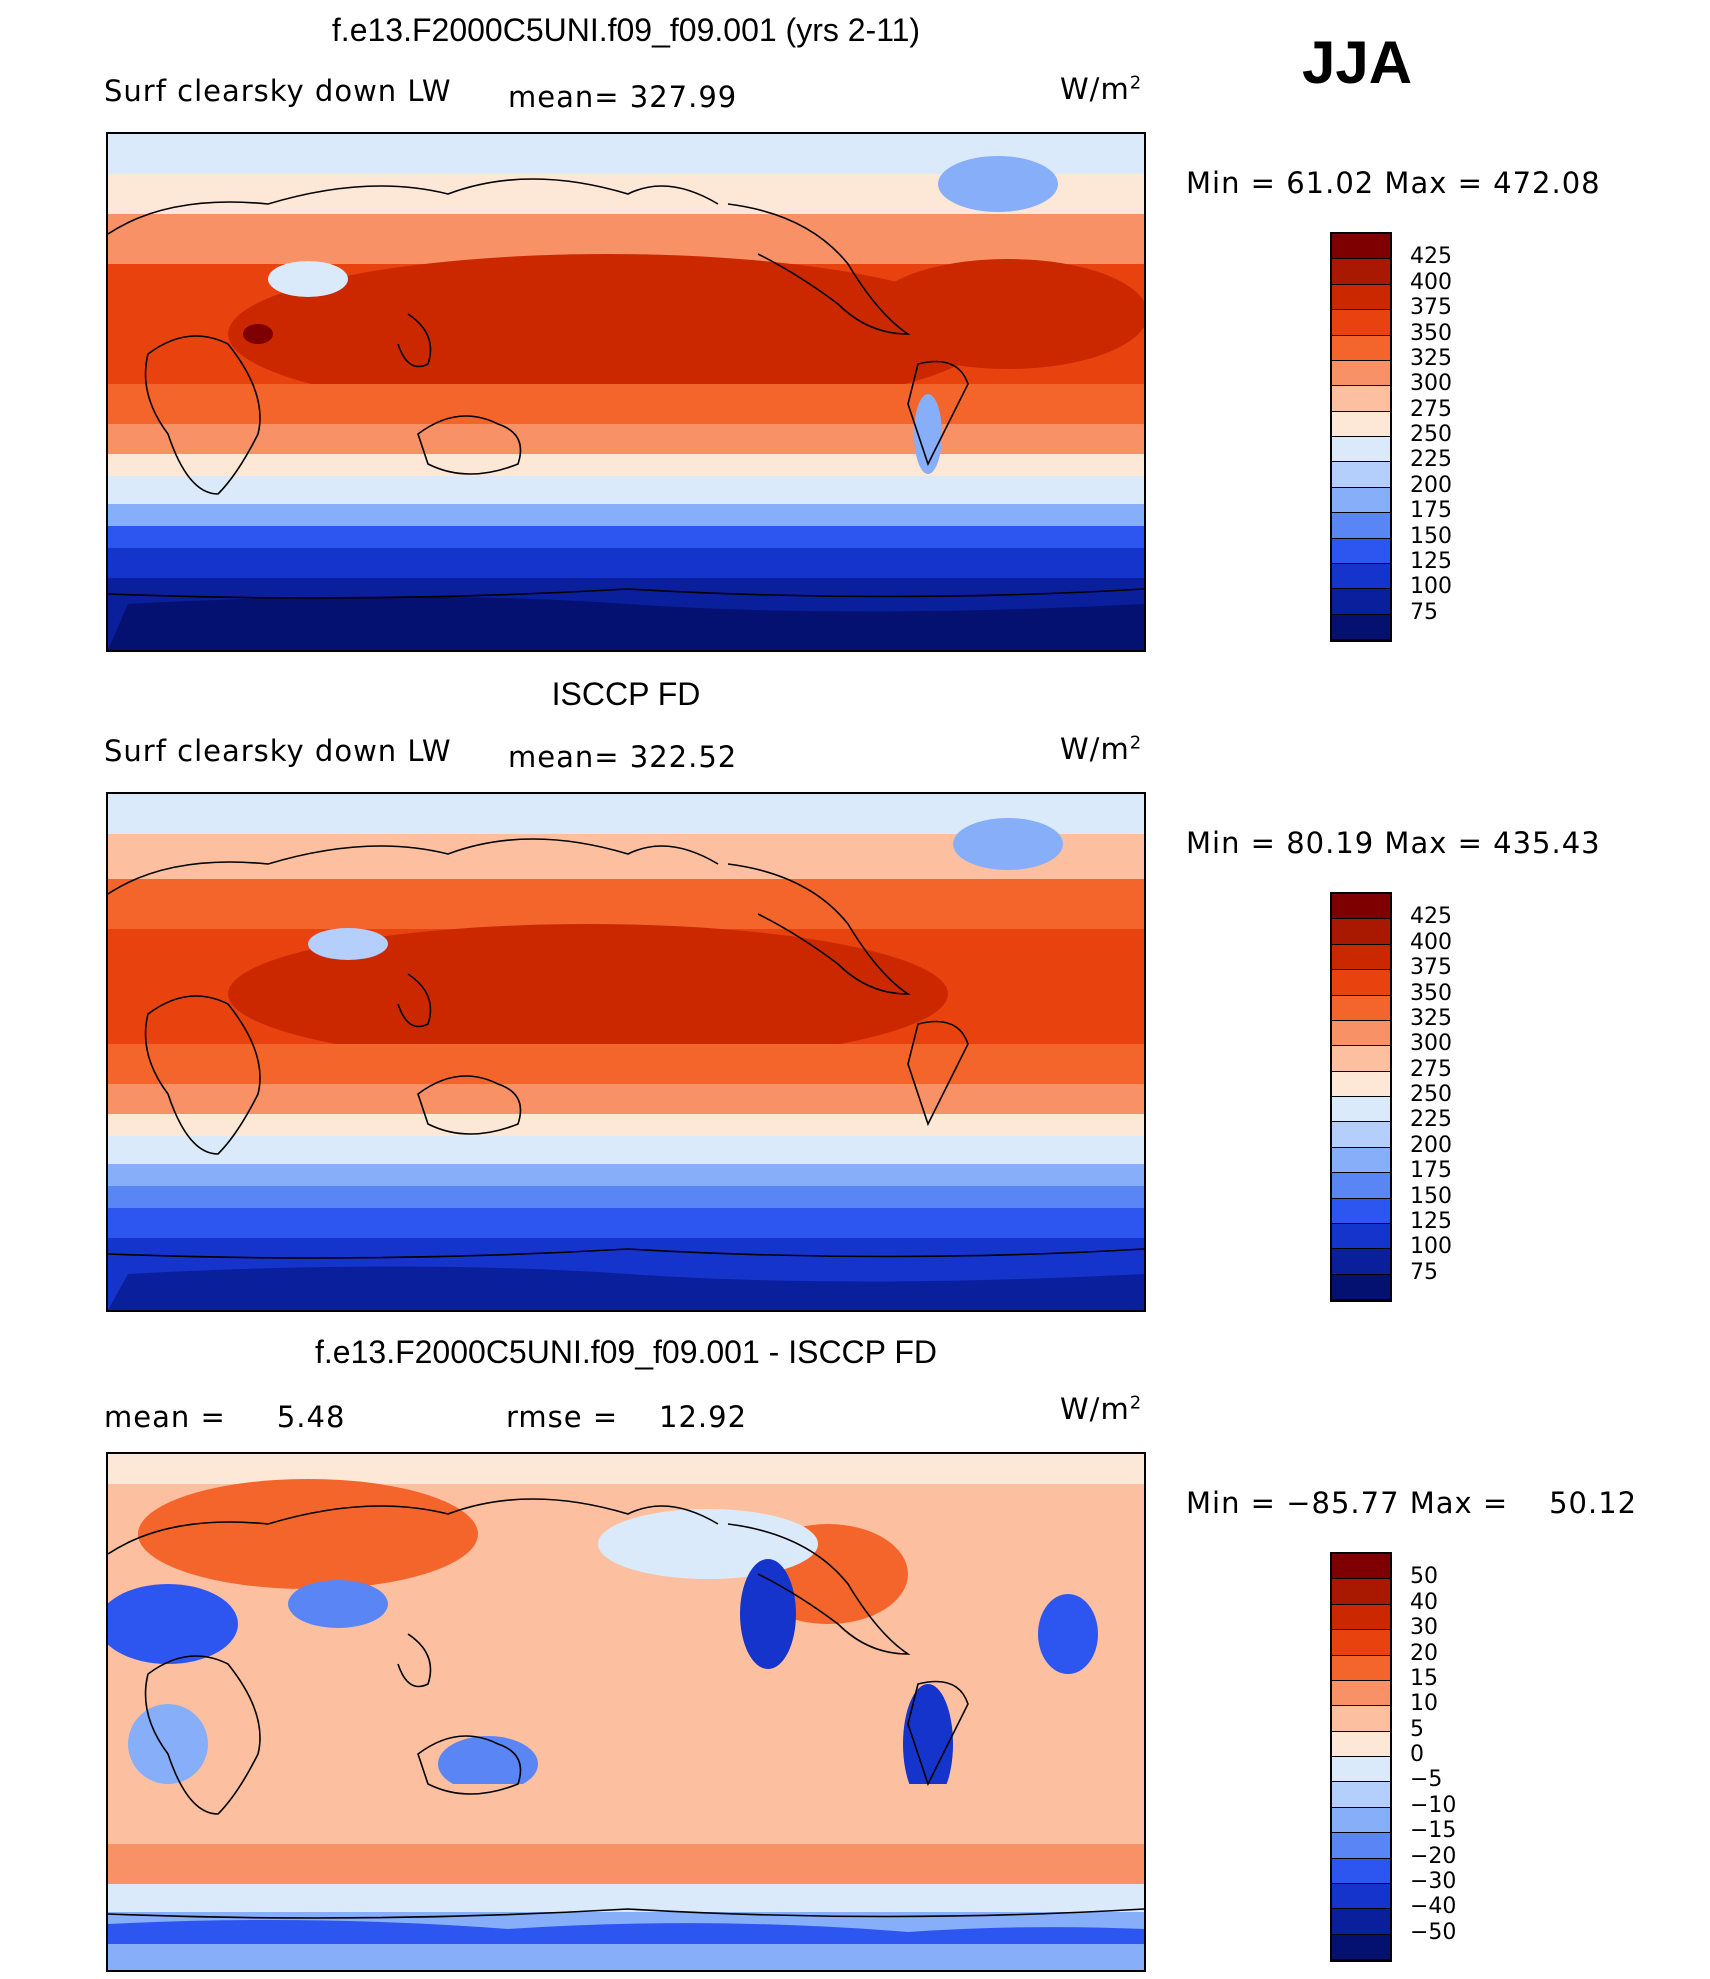 The height and width of the screenshot is (1979, 1710). Describe the element at coordinates (414, 1660) in the screenshot. I see `coastline-islands` at that location.